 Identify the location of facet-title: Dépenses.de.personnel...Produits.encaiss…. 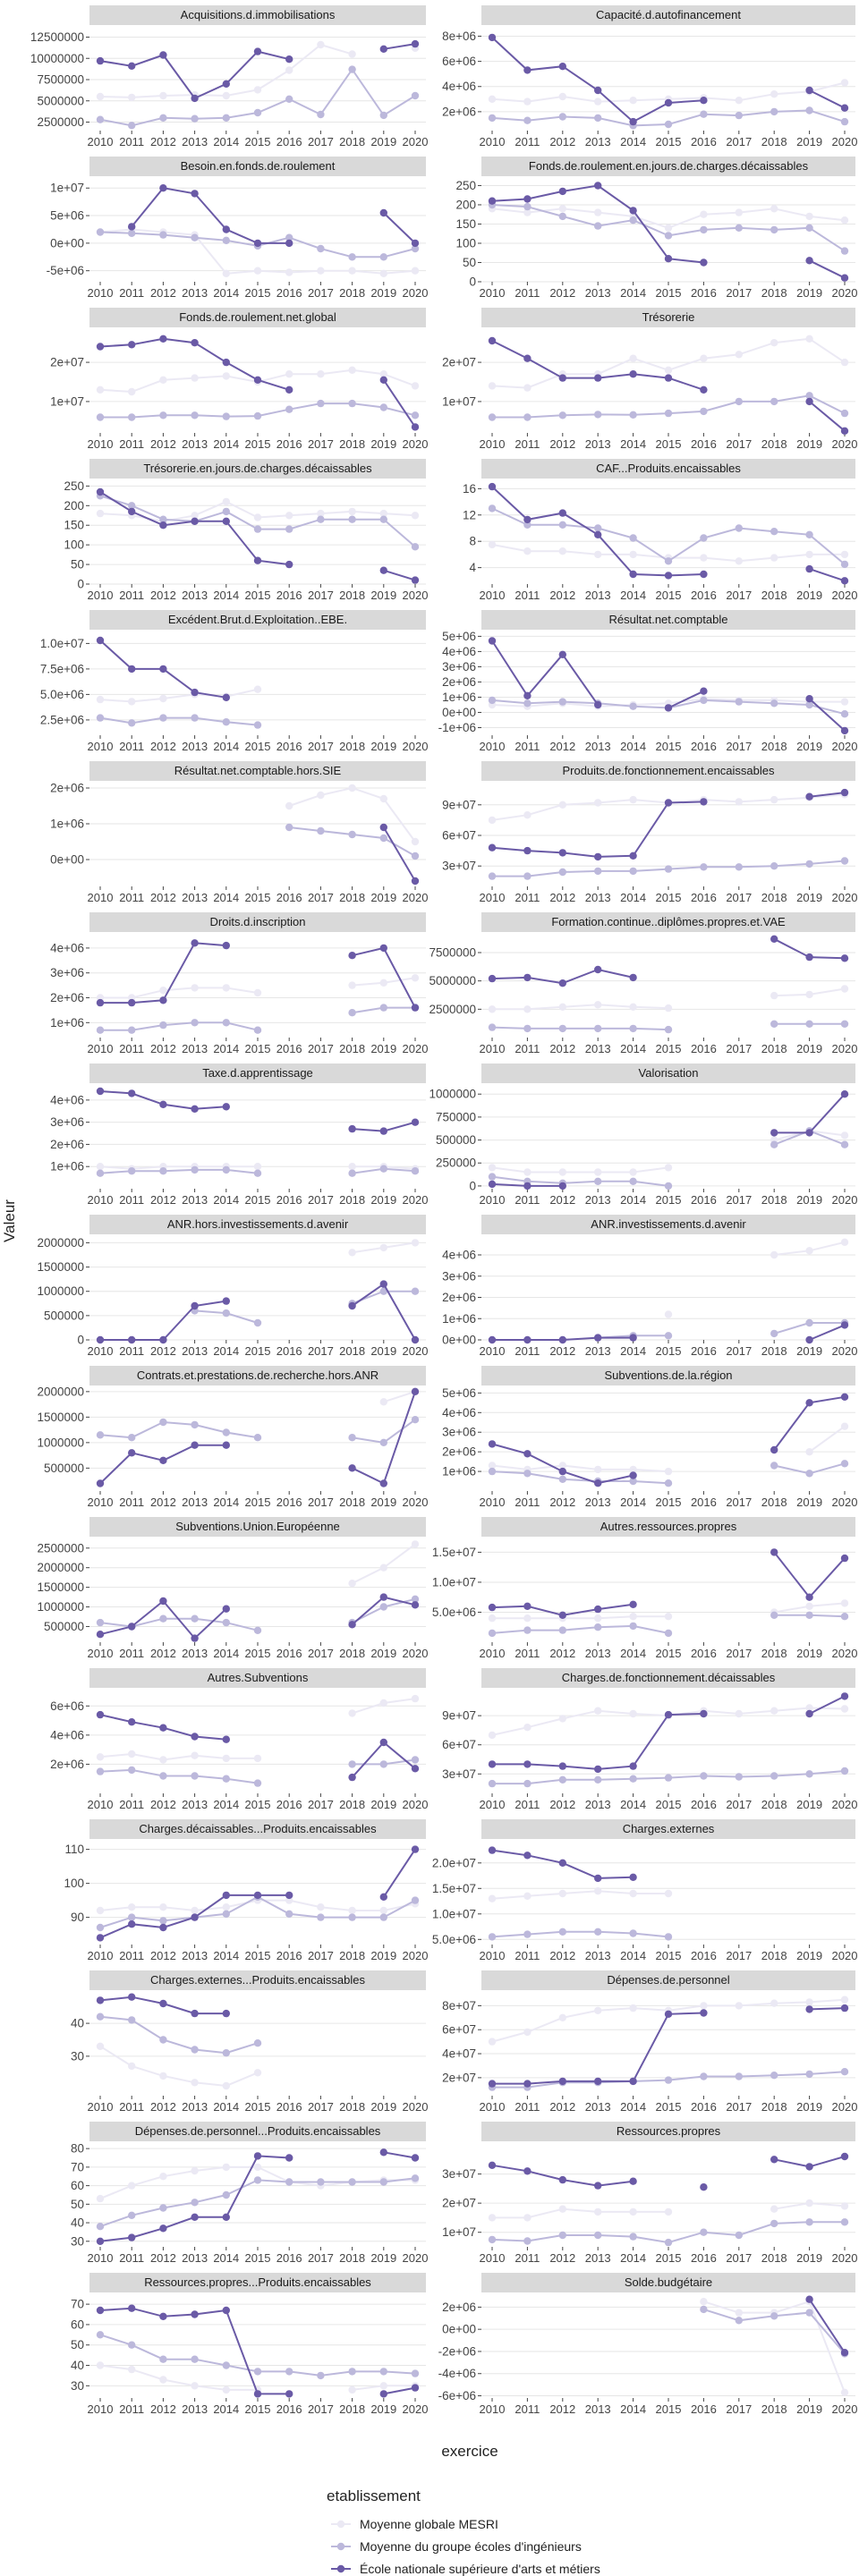
(258, 2131).